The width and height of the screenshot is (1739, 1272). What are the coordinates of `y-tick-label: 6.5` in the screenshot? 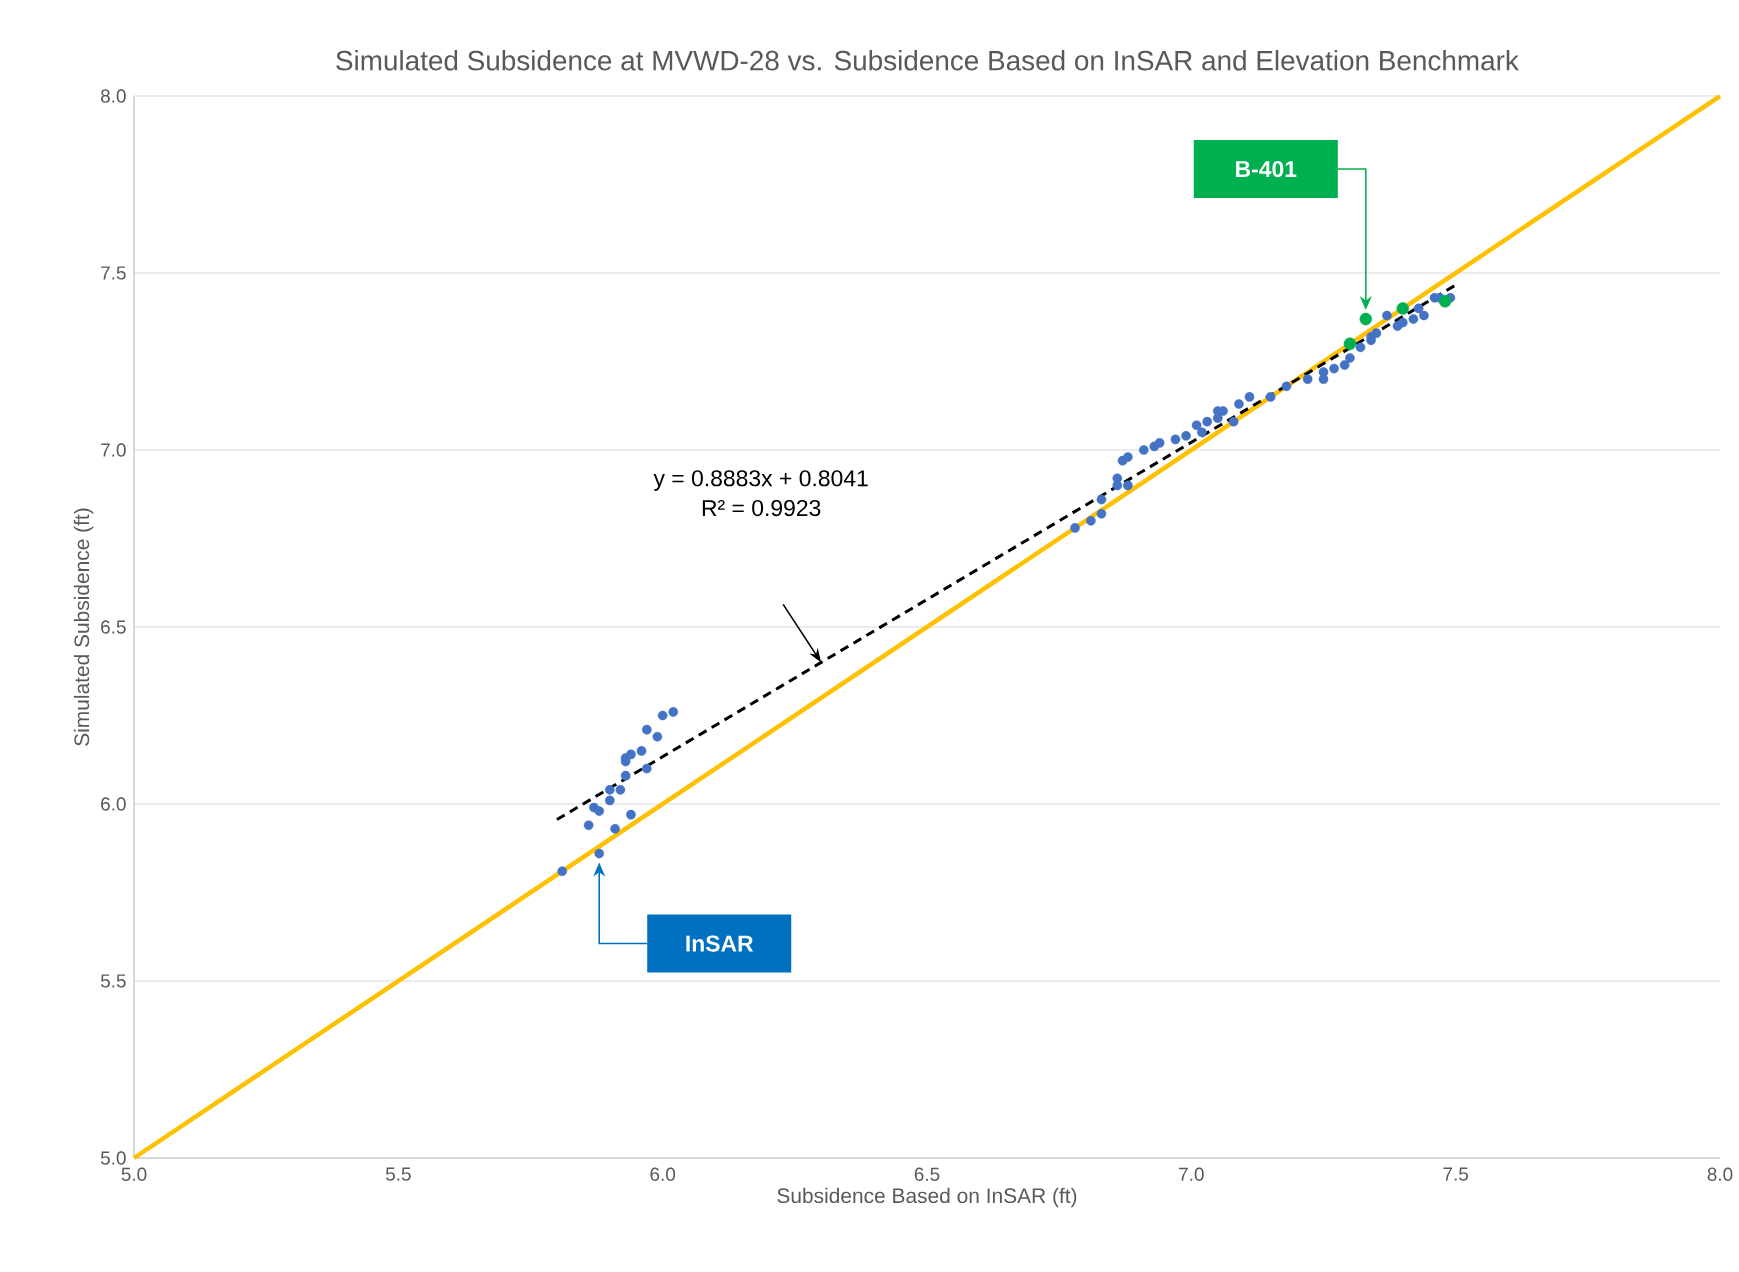 It's located at (113, 627).